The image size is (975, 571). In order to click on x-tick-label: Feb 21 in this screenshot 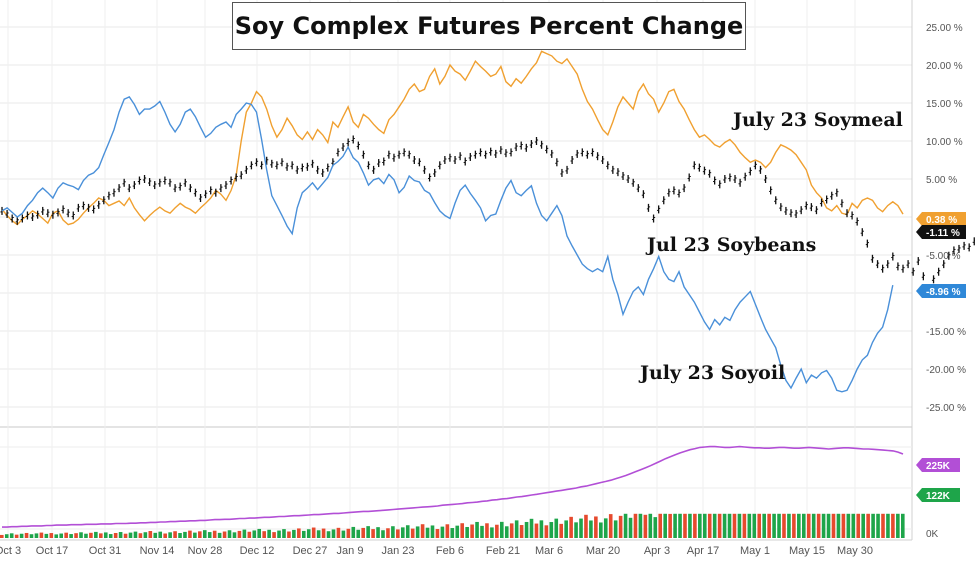, I will do `click(503, 551)`.